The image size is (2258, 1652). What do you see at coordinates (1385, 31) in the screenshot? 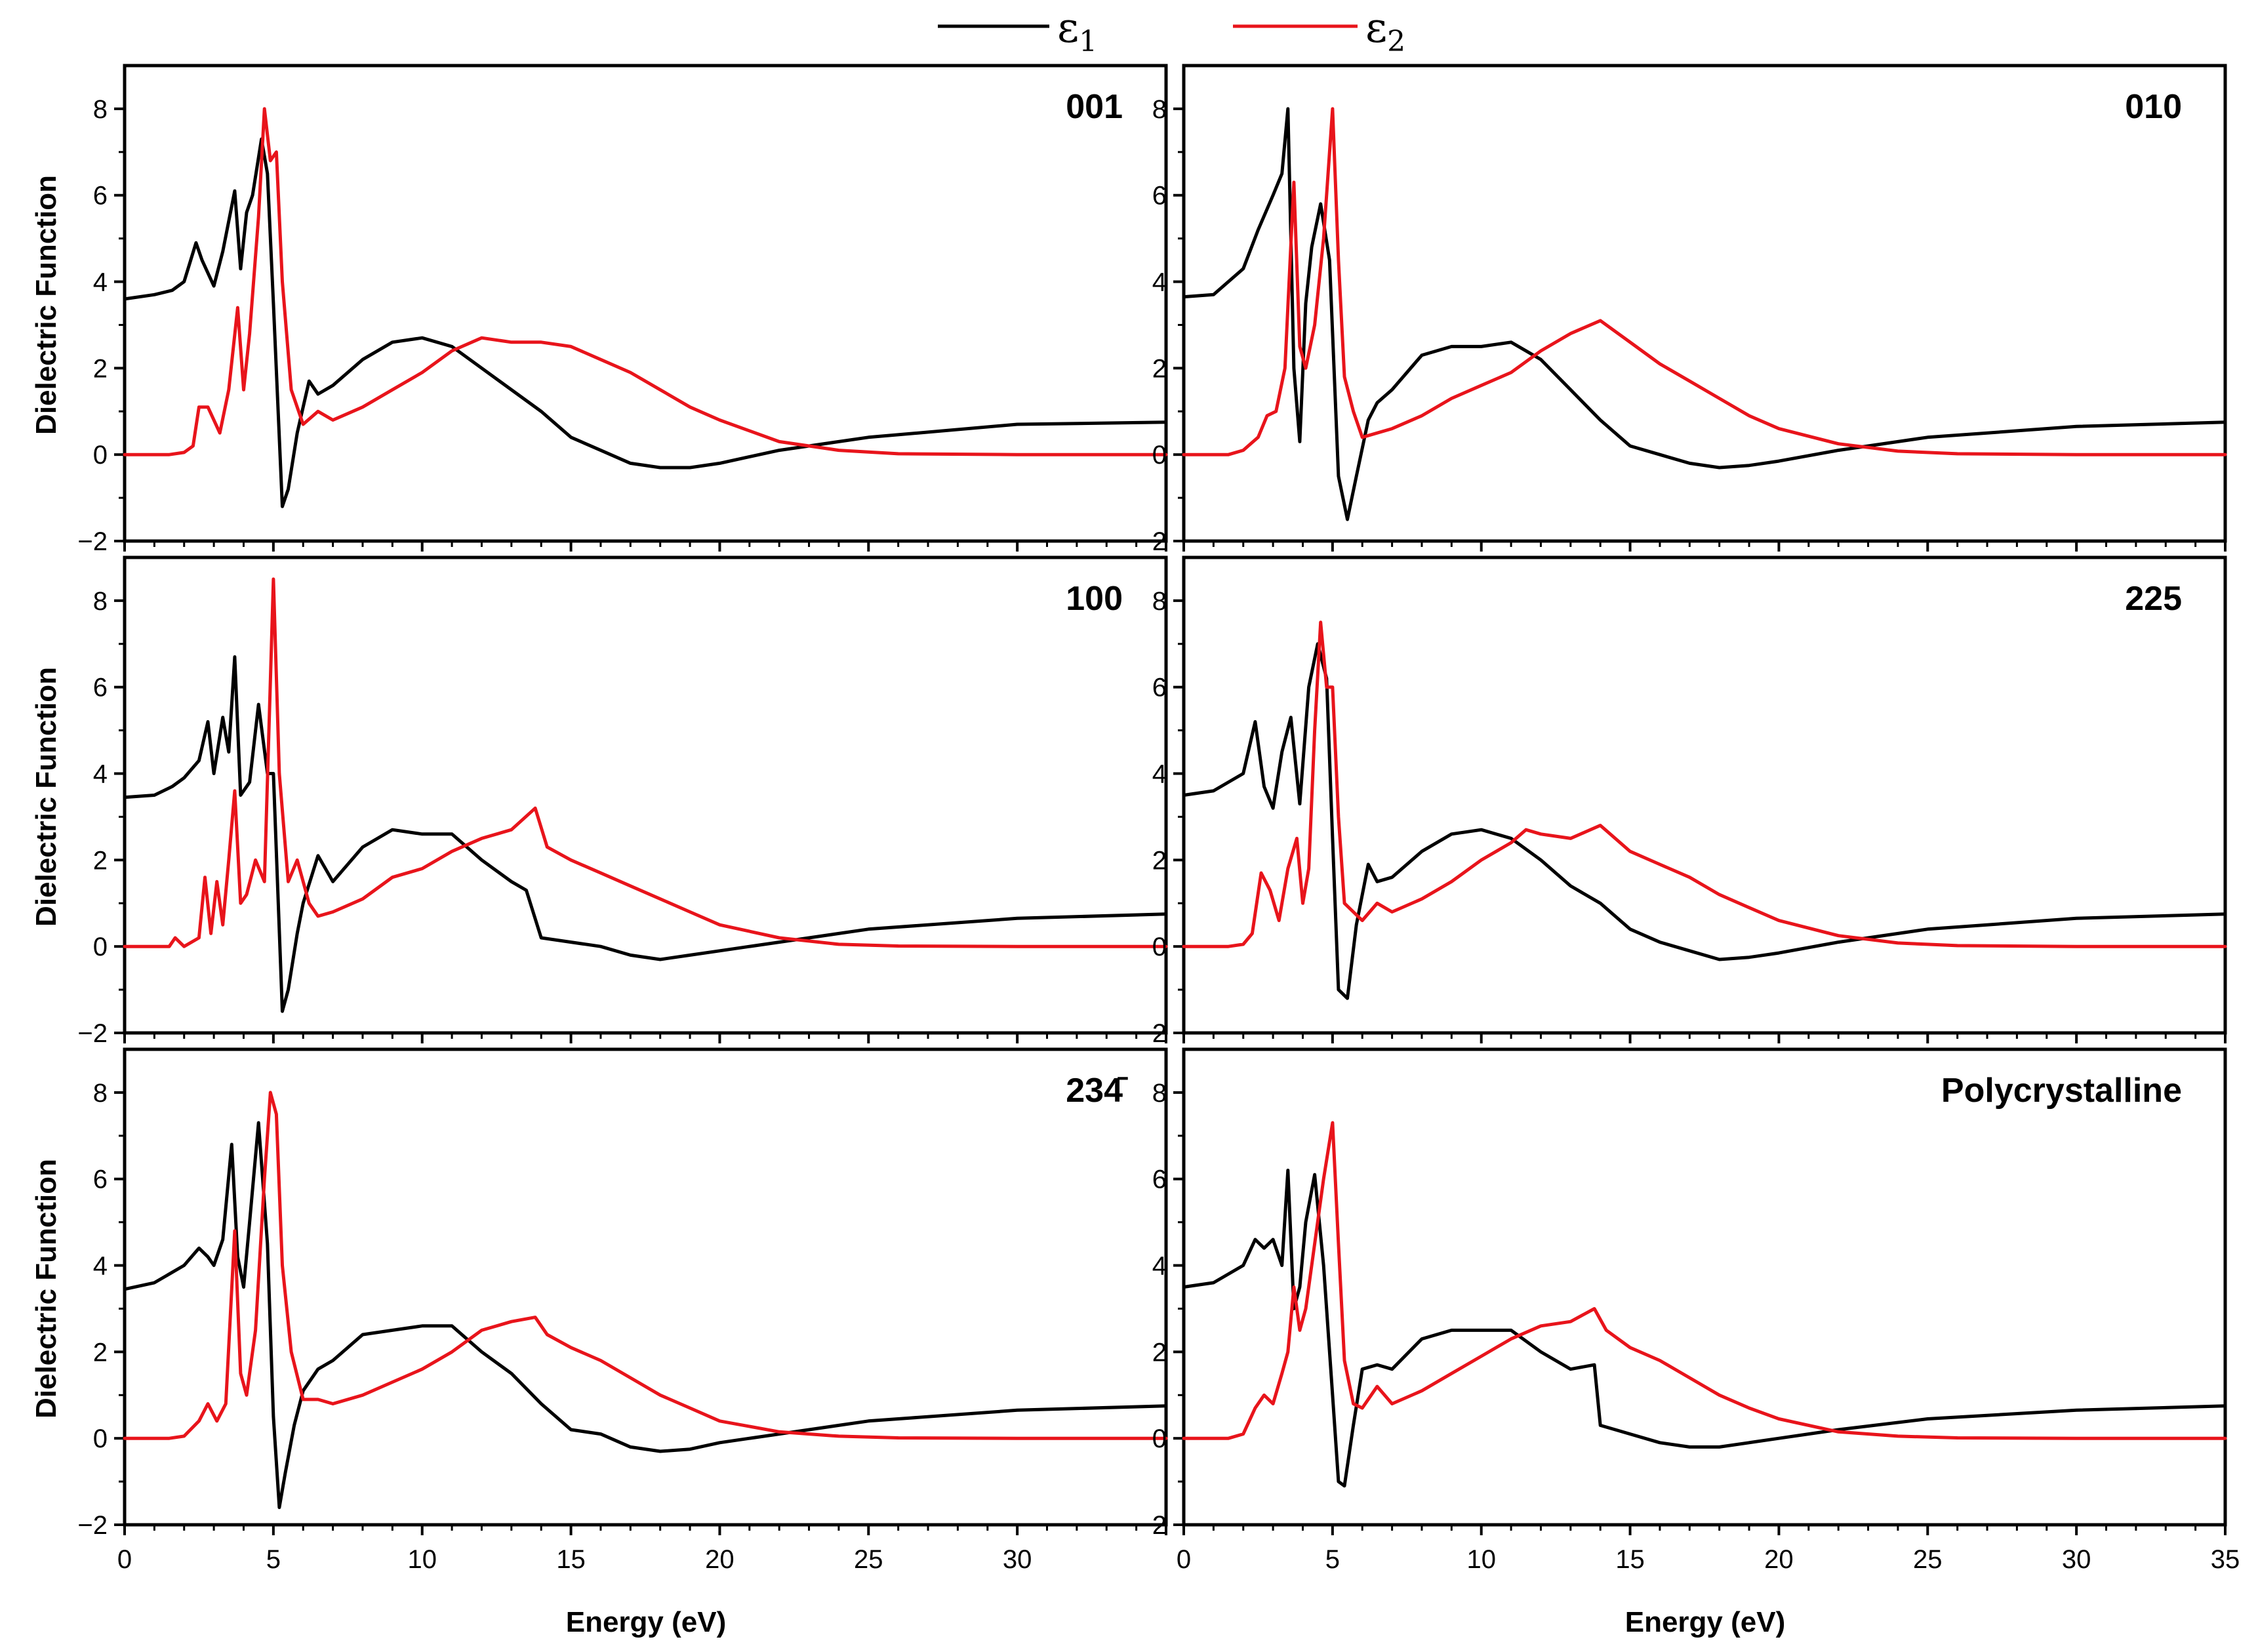
I see `legend-label-eps2: ε2` at bounding box center [1385, 31].